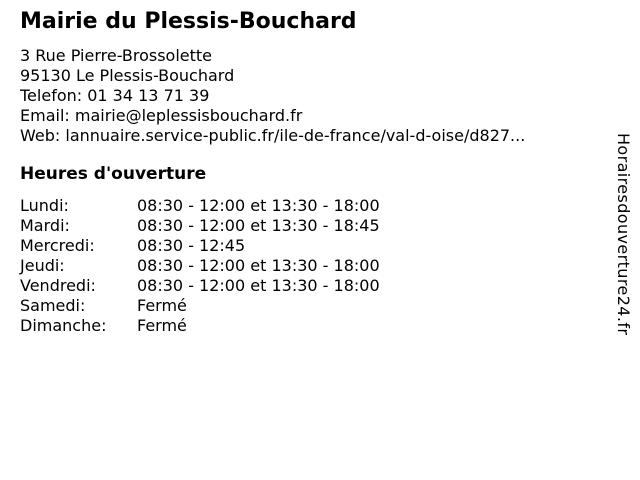 Image resolution: width=640 pixels, height=480 pixels. I want to click on day-label: Jeudi:, so click(42, 265).